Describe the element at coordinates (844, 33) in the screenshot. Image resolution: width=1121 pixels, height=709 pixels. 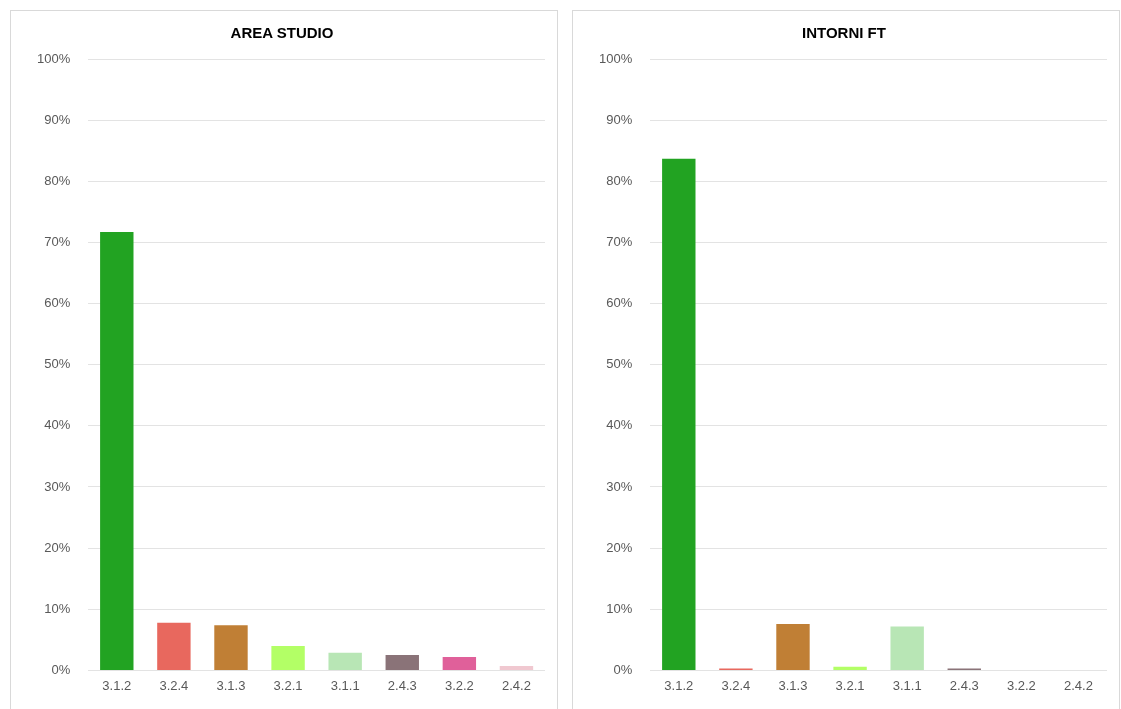
I see `chart-title: INTORNI FT` at that location.